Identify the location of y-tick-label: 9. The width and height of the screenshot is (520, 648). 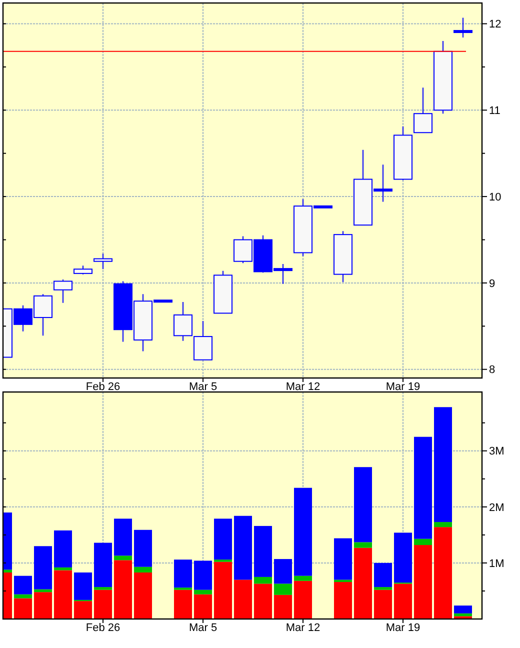
(492, 284).